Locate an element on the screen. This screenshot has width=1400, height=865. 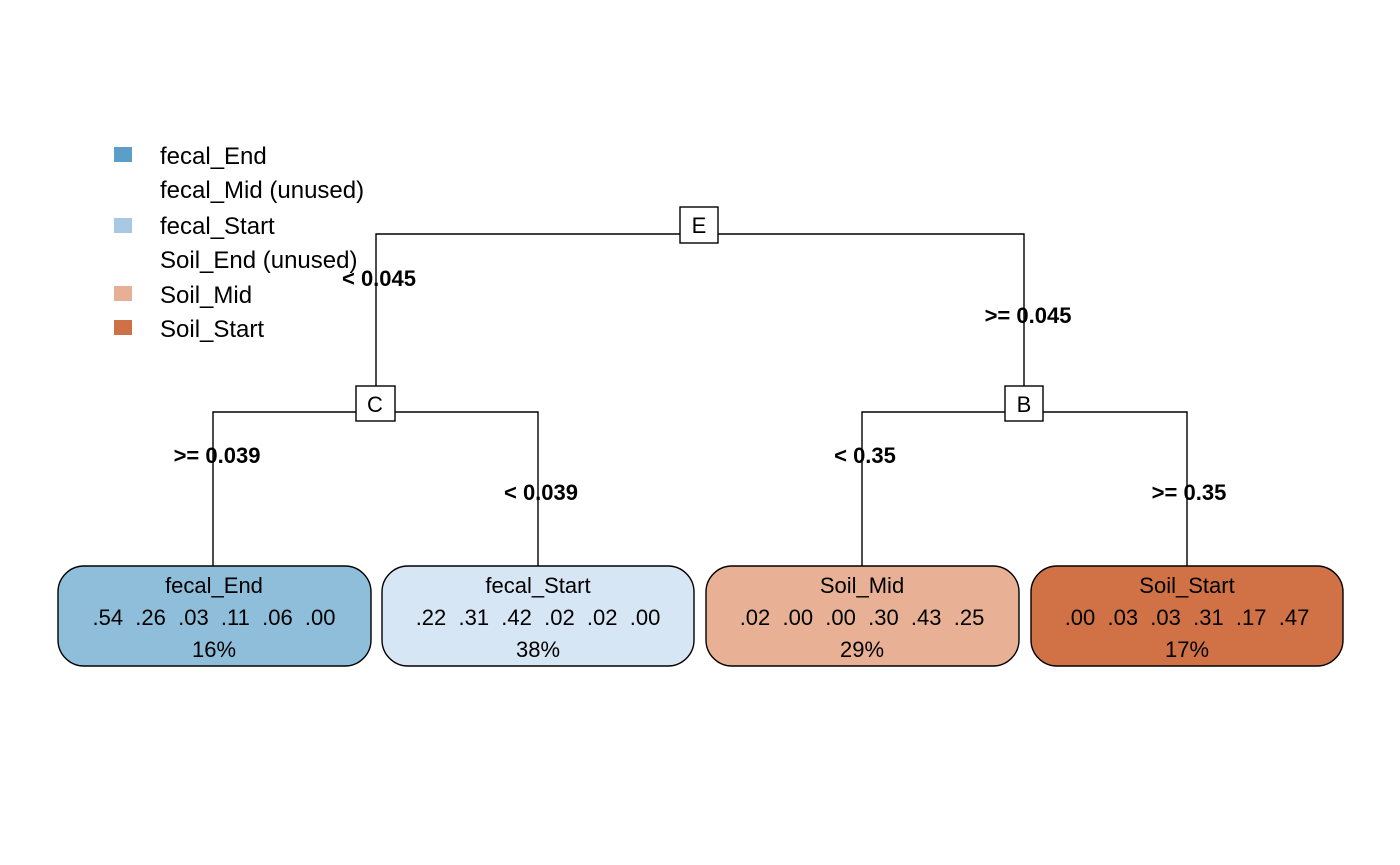
legend-item: fecal_Start is located at coordinates (194, 226).